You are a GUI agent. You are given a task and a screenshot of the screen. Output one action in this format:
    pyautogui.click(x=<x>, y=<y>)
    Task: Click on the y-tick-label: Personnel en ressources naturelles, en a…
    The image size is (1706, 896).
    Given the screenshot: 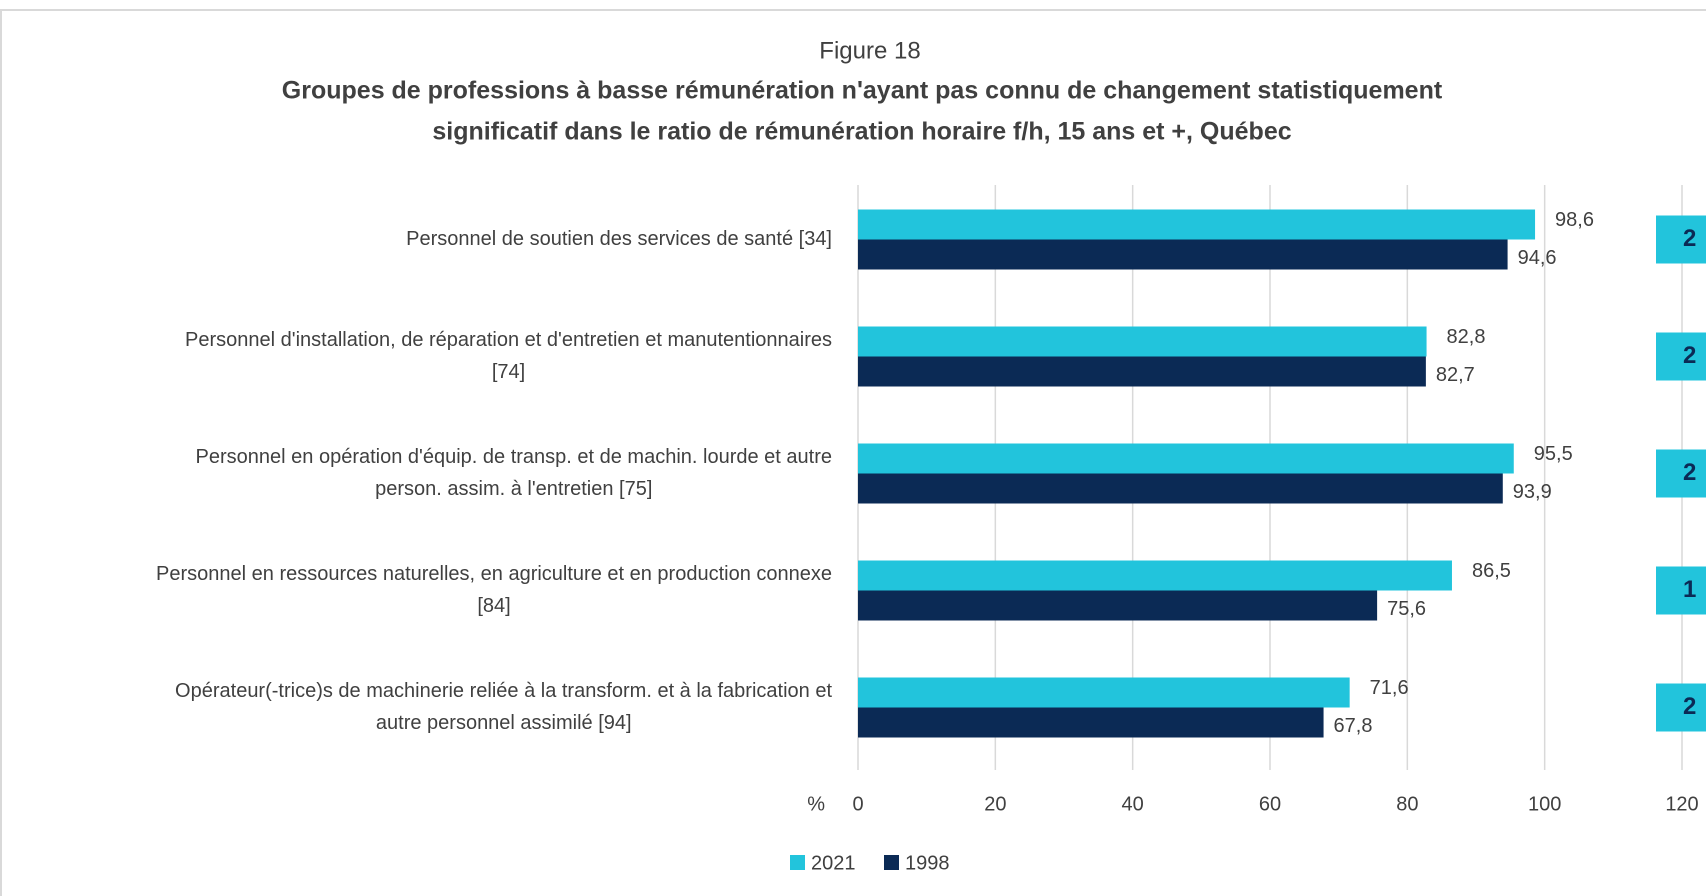 What is the action you would take?
    pyautogui.click(x=494, y=574)
    